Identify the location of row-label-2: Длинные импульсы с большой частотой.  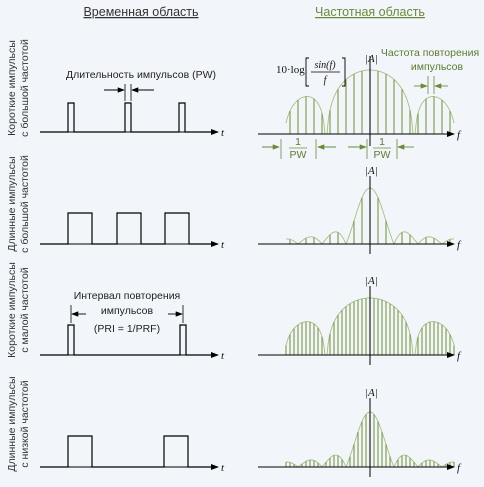
(18, 204).